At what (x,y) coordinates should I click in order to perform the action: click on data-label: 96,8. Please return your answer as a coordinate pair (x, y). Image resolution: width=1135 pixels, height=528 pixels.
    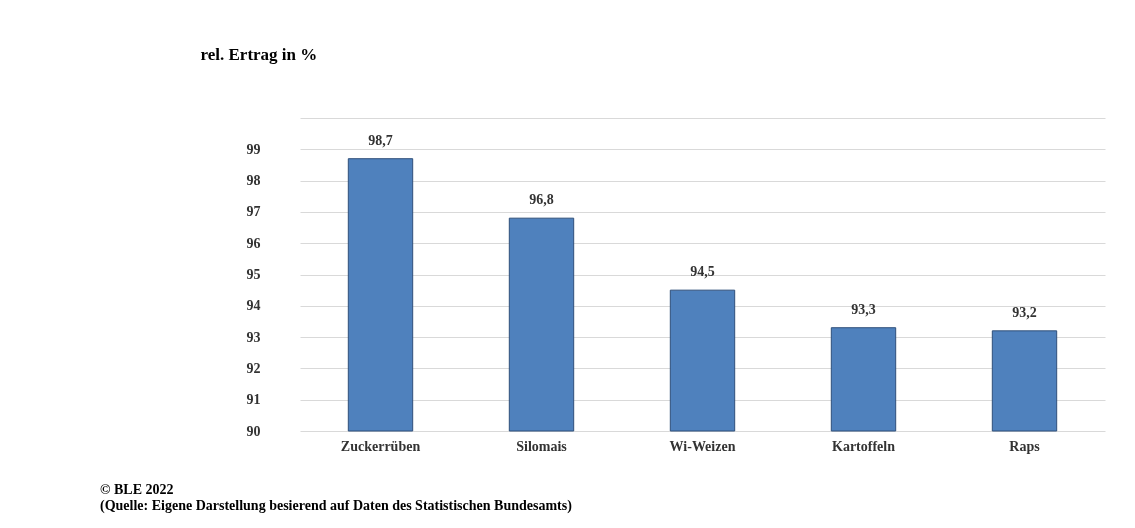
    Looking at the image, I should click on (541, 200).